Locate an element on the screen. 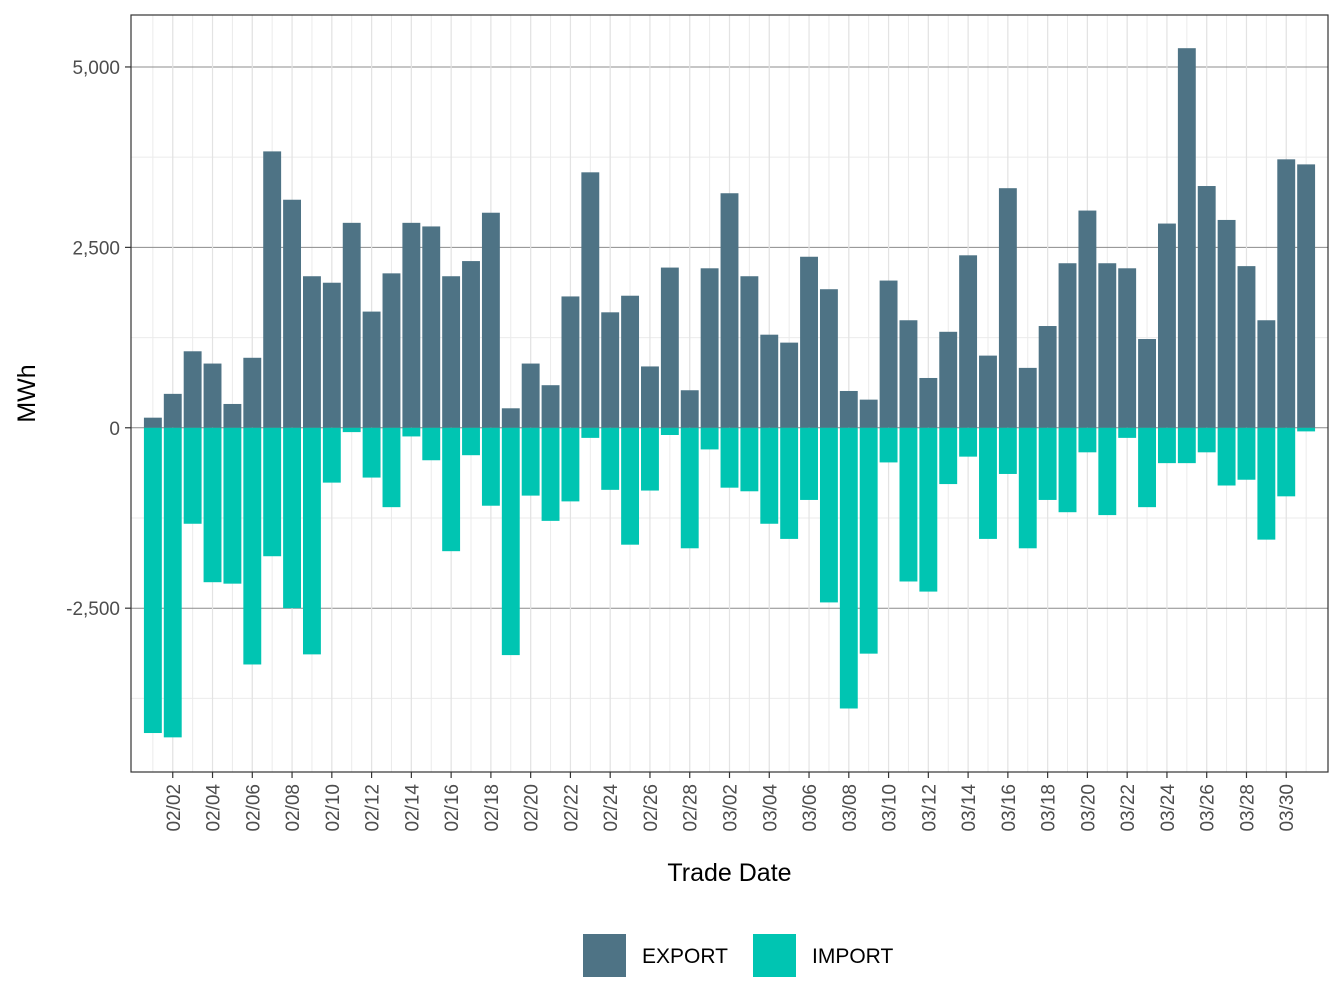 This screenshot has width=1344, height=1008. x-tick-label: 03/26 is located at coordinates (1208, 808).